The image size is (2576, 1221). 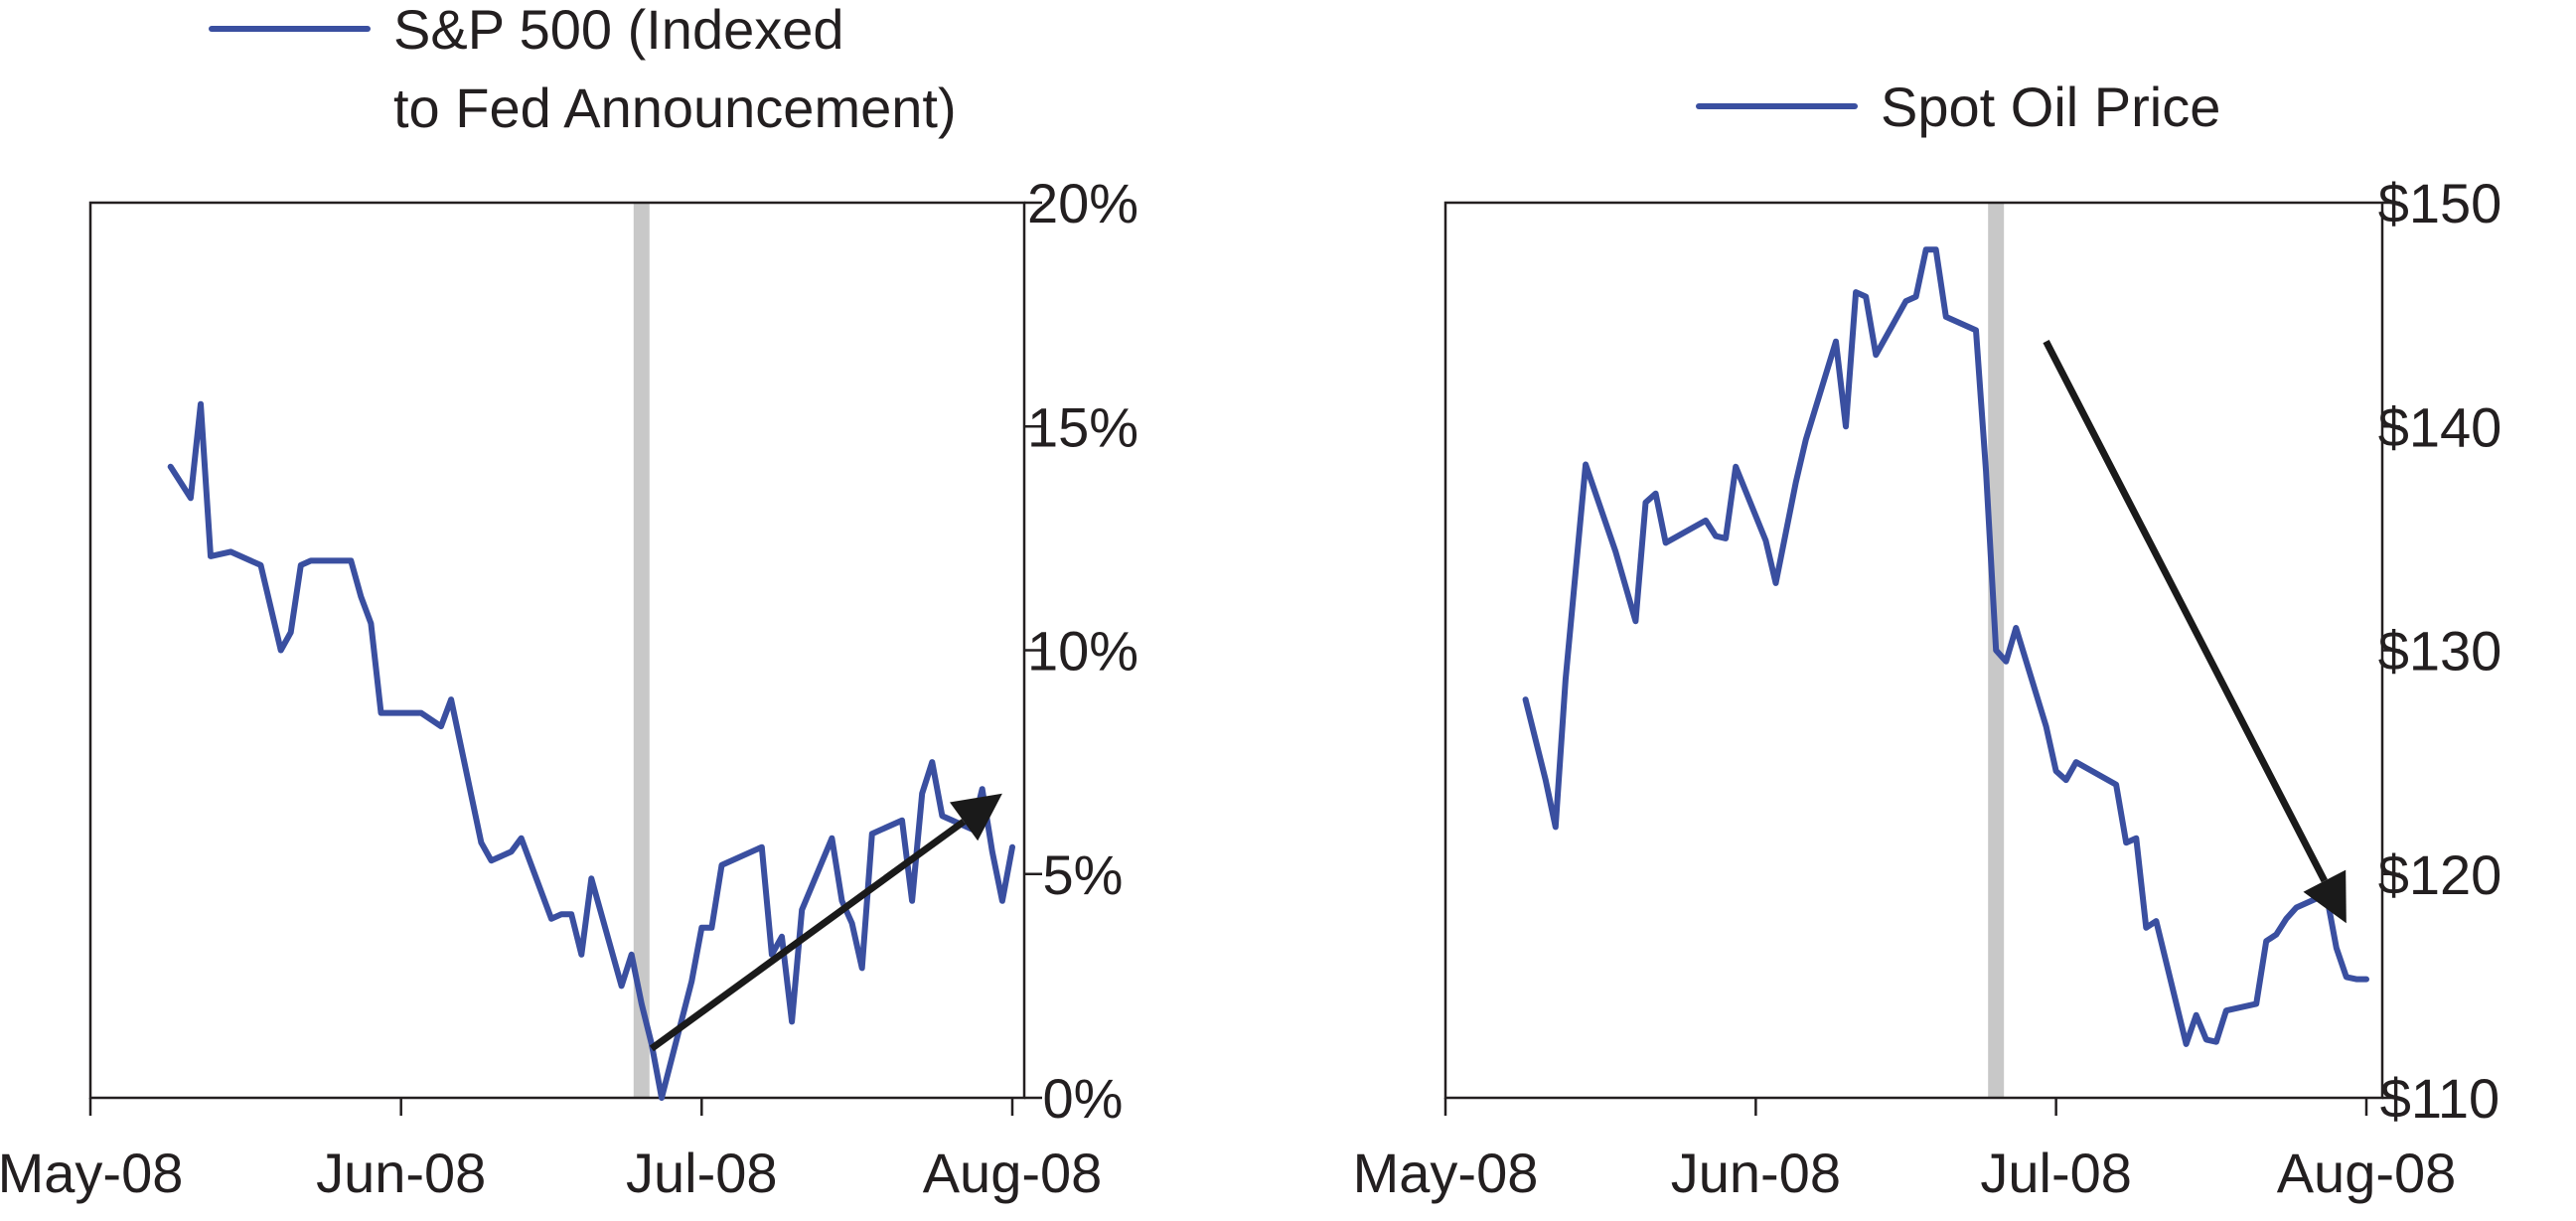 What do you see at coordinates (2440, 874) in the screenshot?
I see `y-tick-label: $120` at bounding box center [2440, 874].